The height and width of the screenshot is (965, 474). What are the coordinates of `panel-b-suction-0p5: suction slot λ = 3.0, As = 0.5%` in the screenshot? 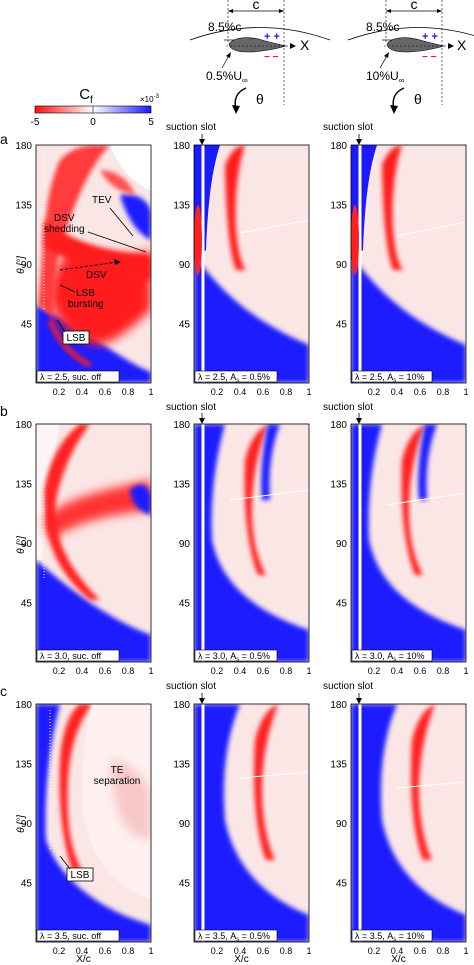 It's located at (238, 532).